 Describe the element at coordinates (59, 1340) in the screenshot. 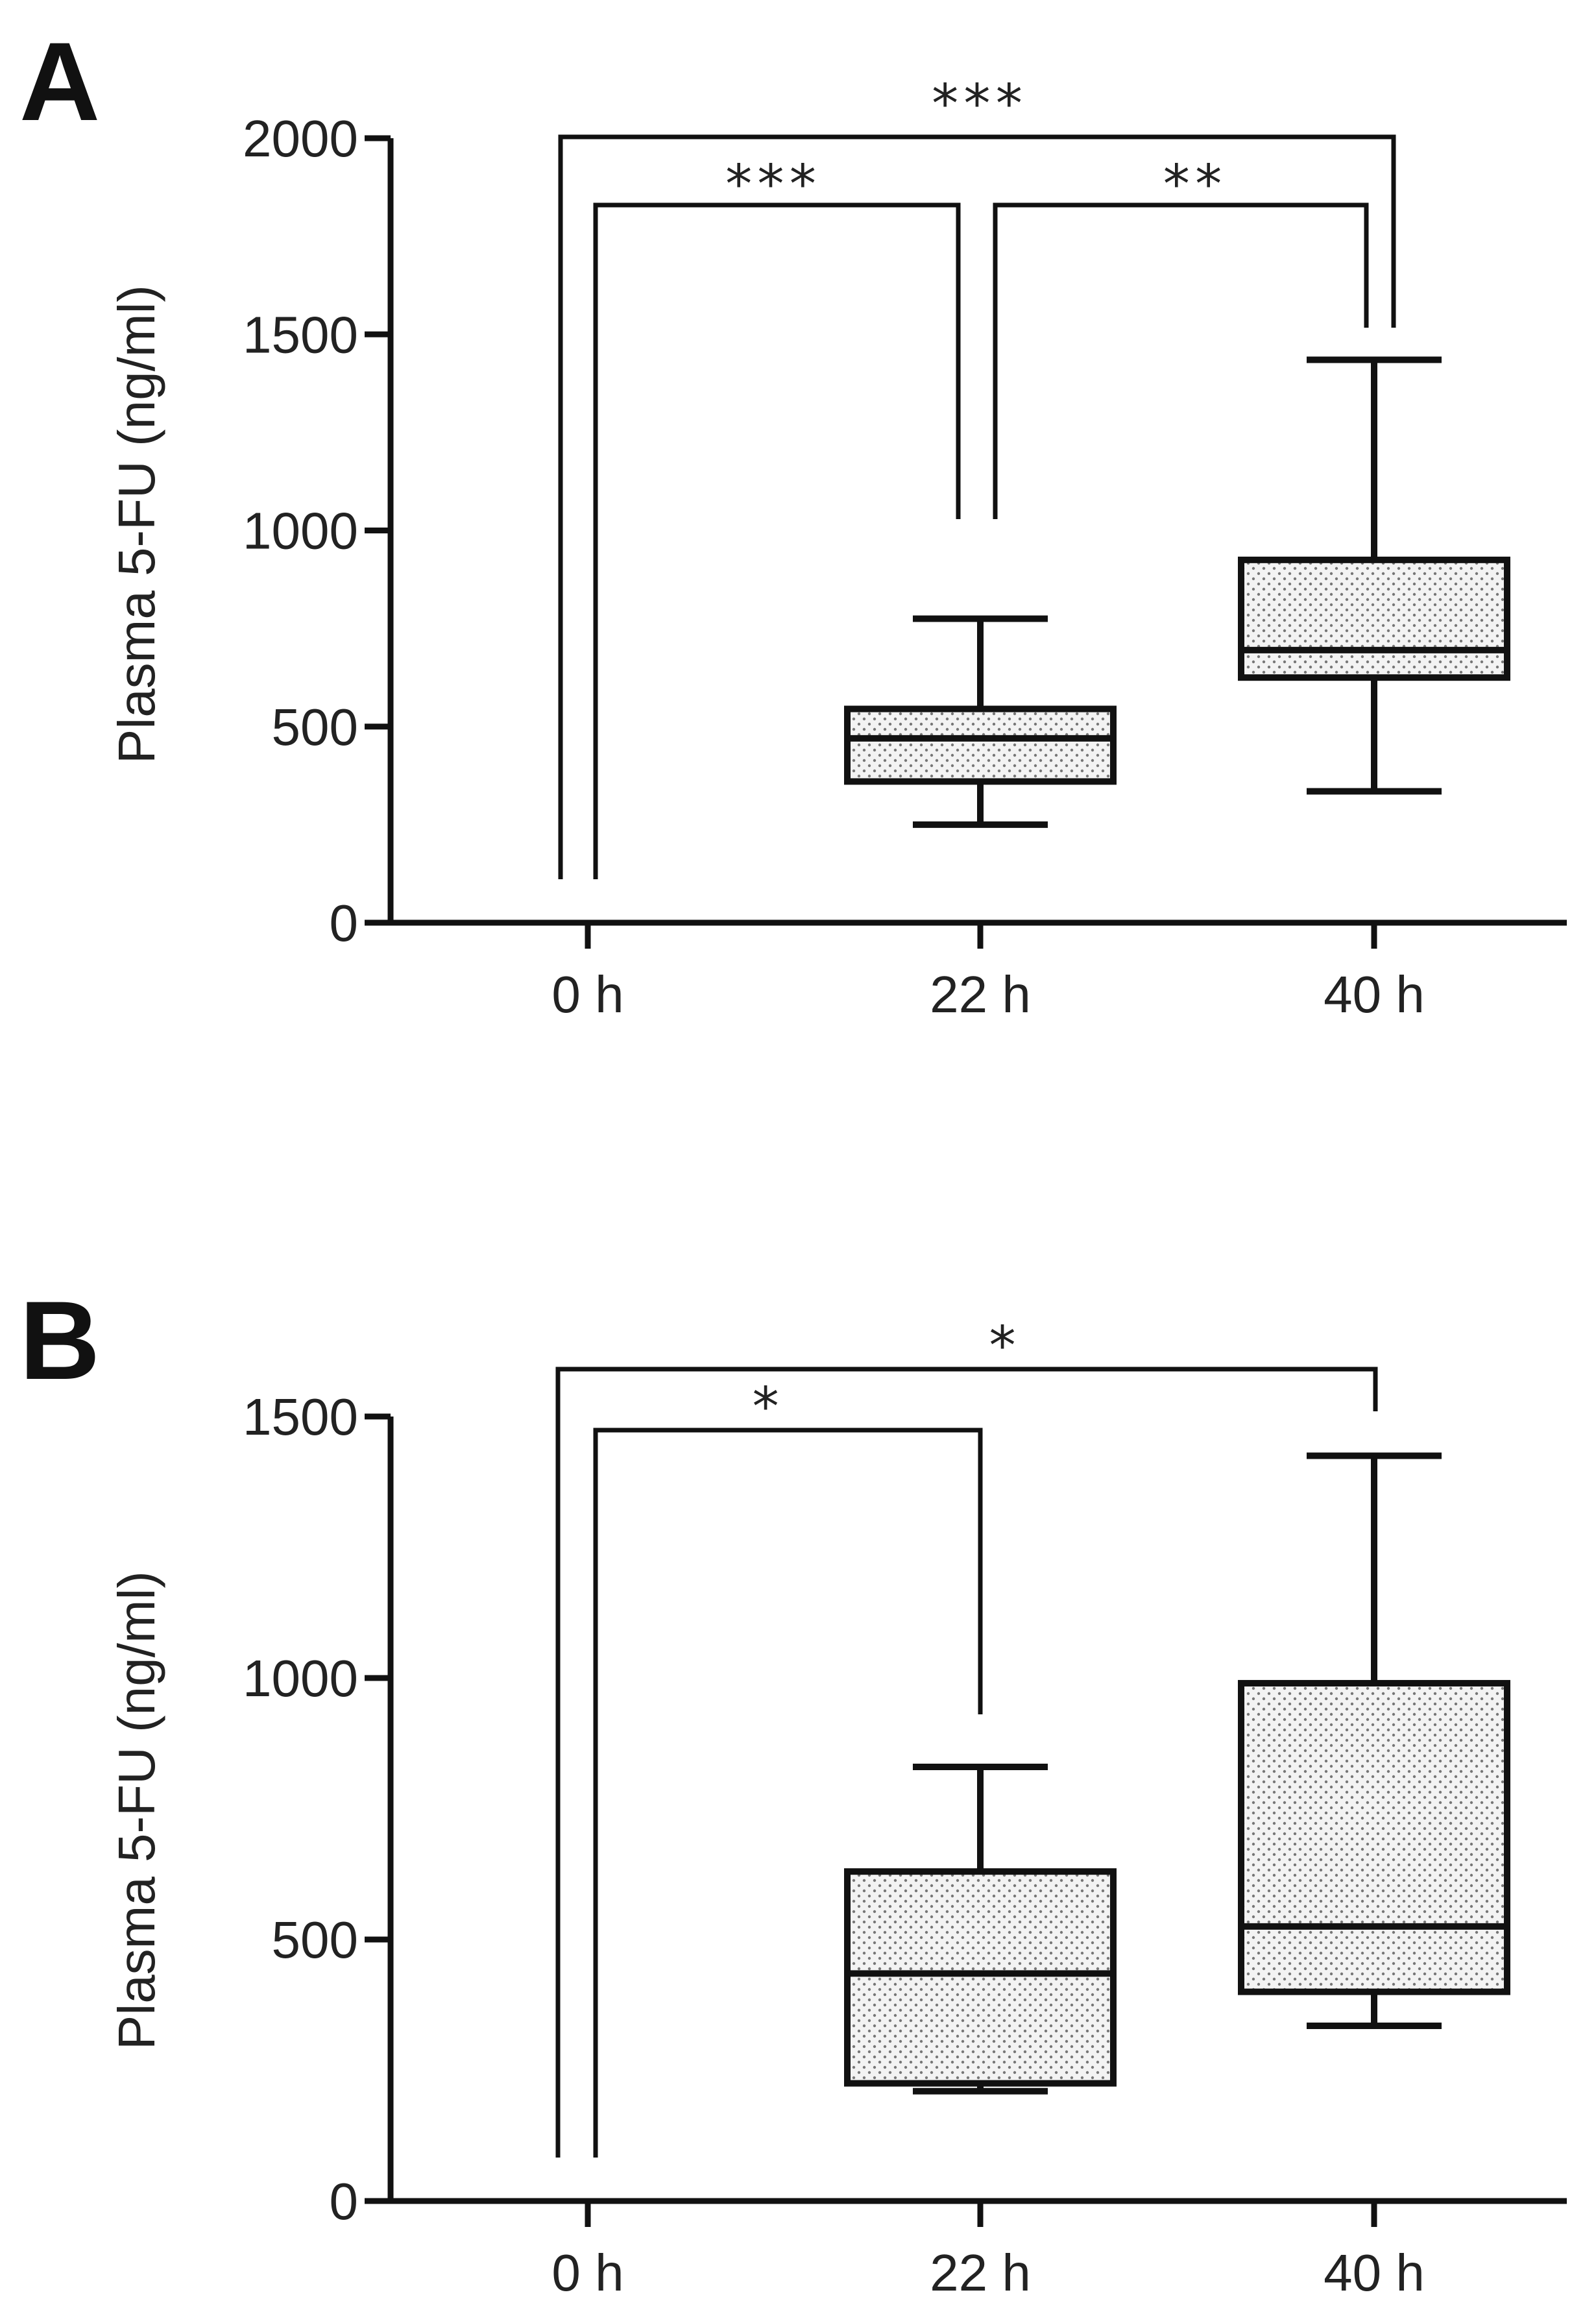

I see `panel-label: B` at that location.